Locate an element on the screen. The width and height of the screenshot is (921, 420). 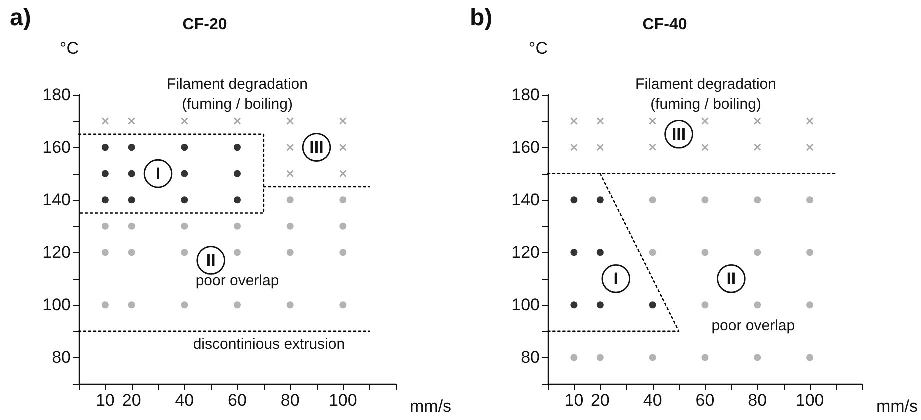
text: a) is located at coordinates (21, 18).